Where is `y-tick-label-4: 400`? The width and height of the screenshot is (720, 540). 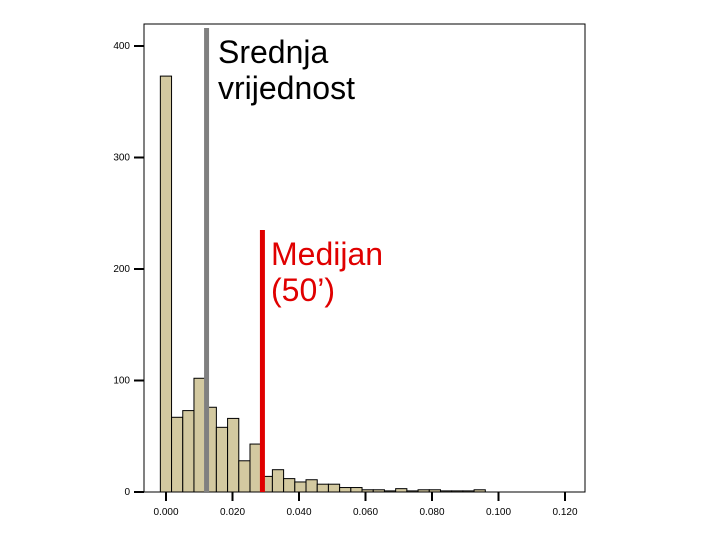
y-tick-label-4: 400 is located at coordinates (121, 46).